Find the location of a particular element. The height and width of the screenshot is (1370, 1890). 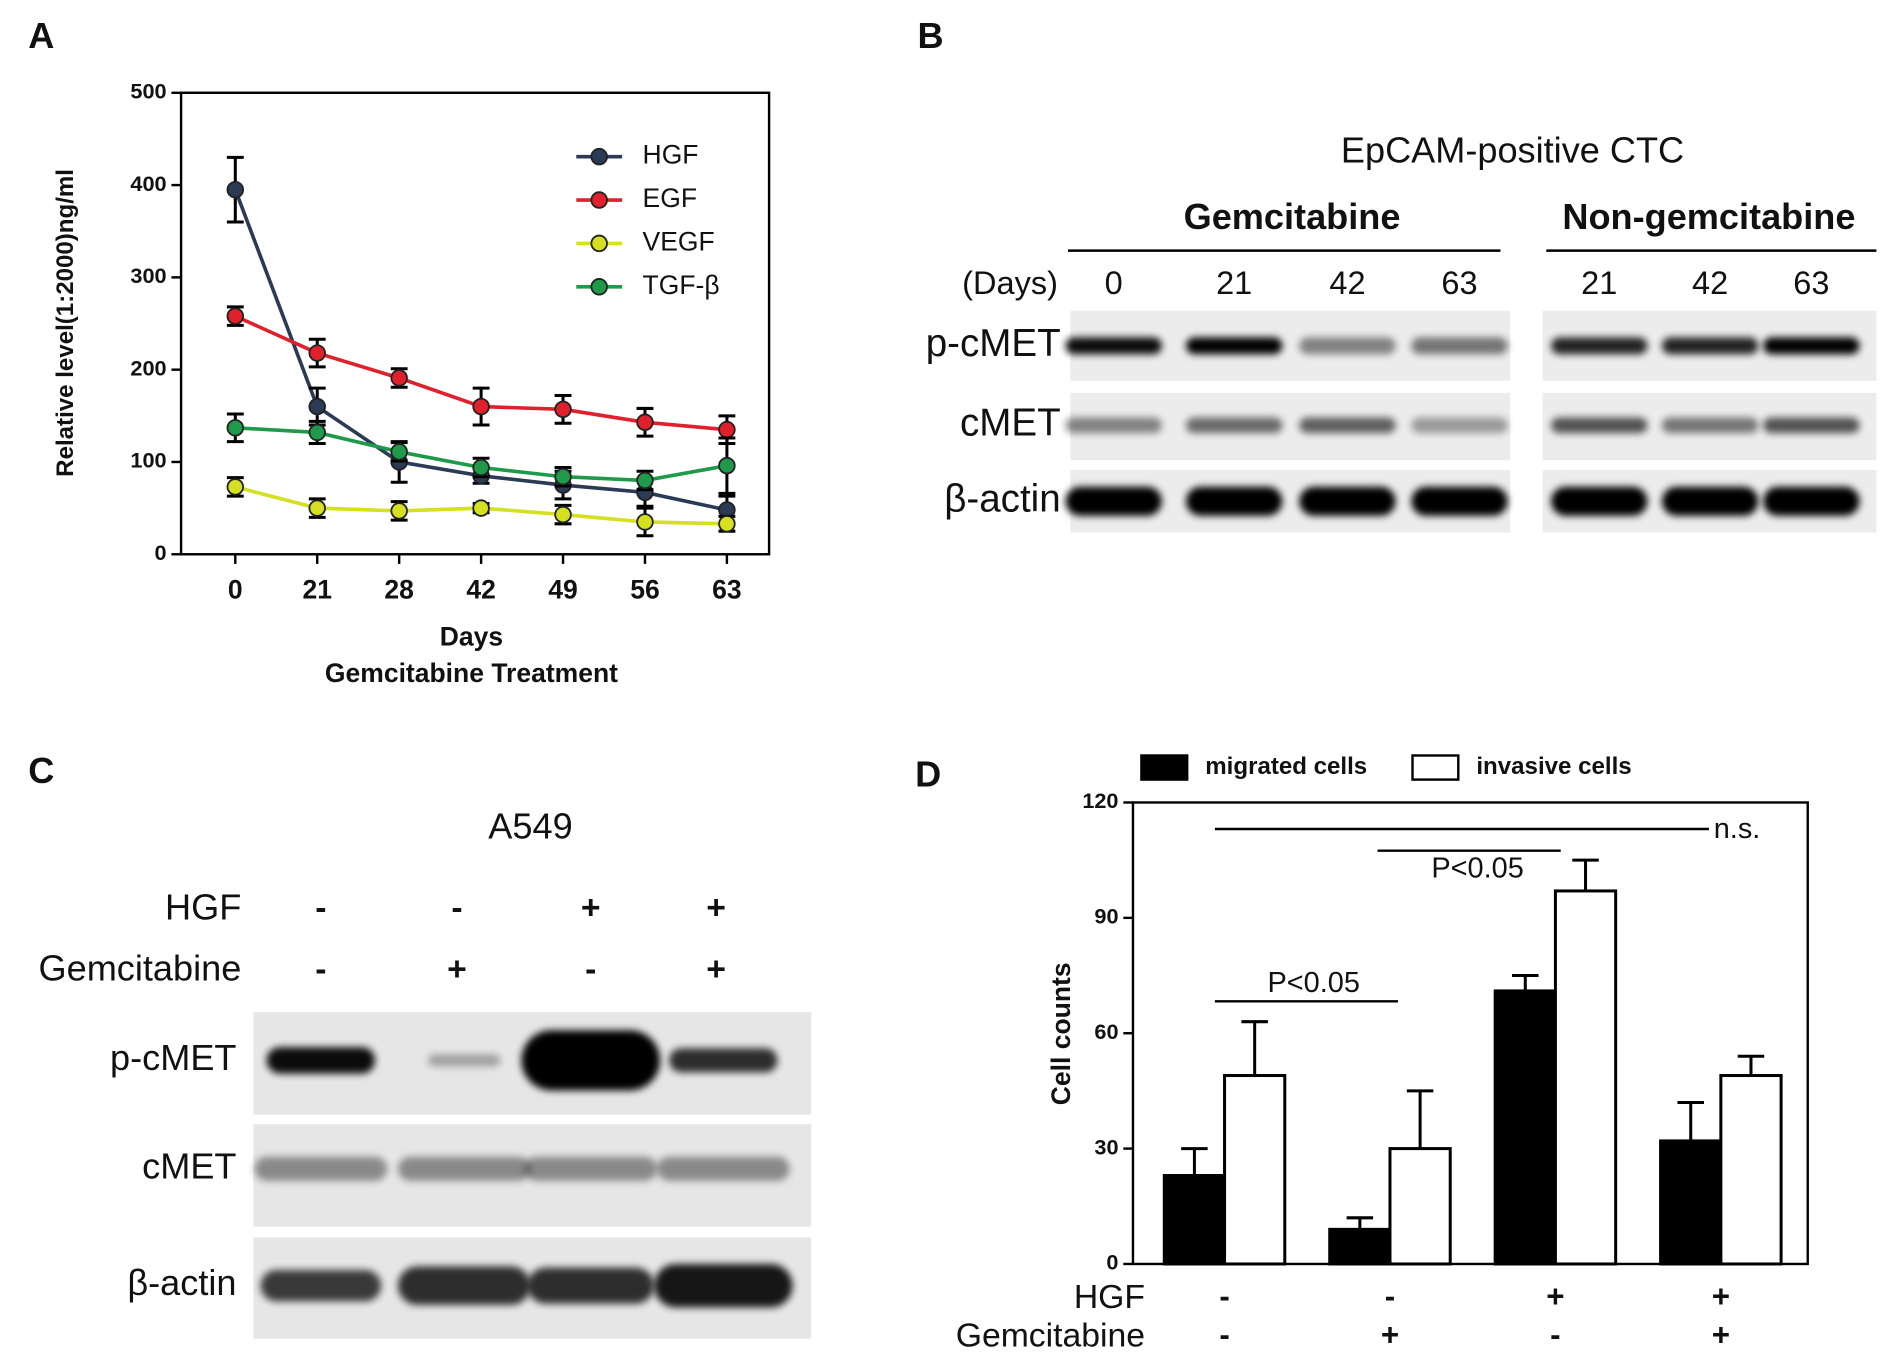

x-tick-label: 0 is located at coordinates (235, 590).